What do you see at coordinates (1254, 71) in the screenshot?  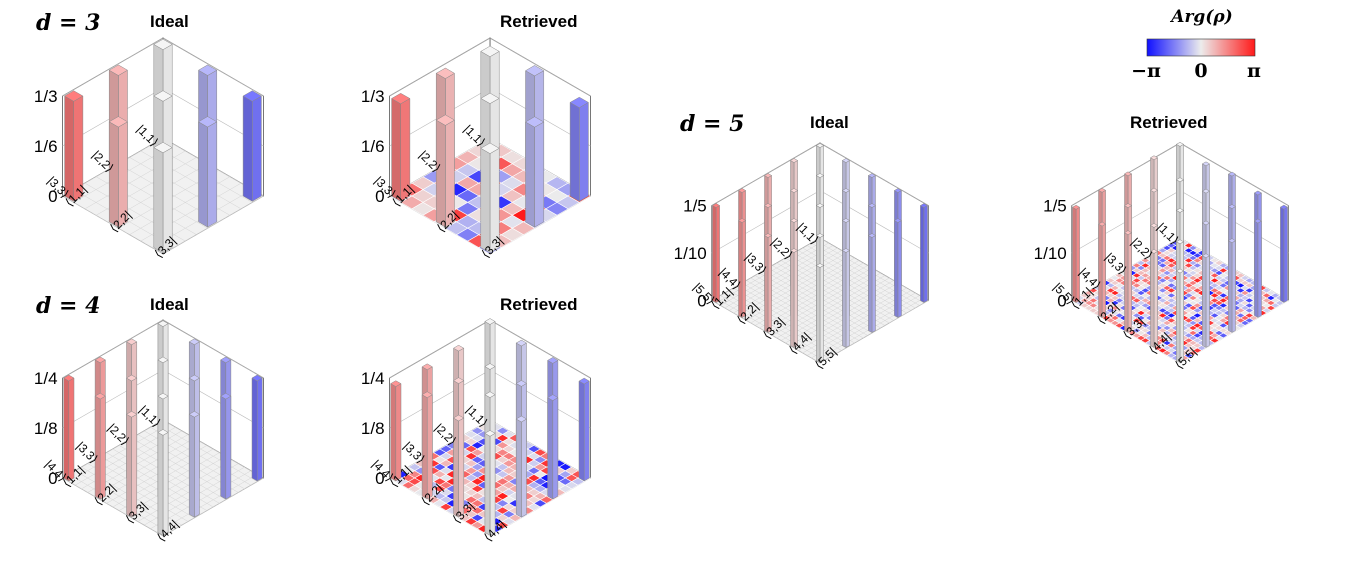 I see `colorbar-max-label: π` at bounding box center [1254, 71].